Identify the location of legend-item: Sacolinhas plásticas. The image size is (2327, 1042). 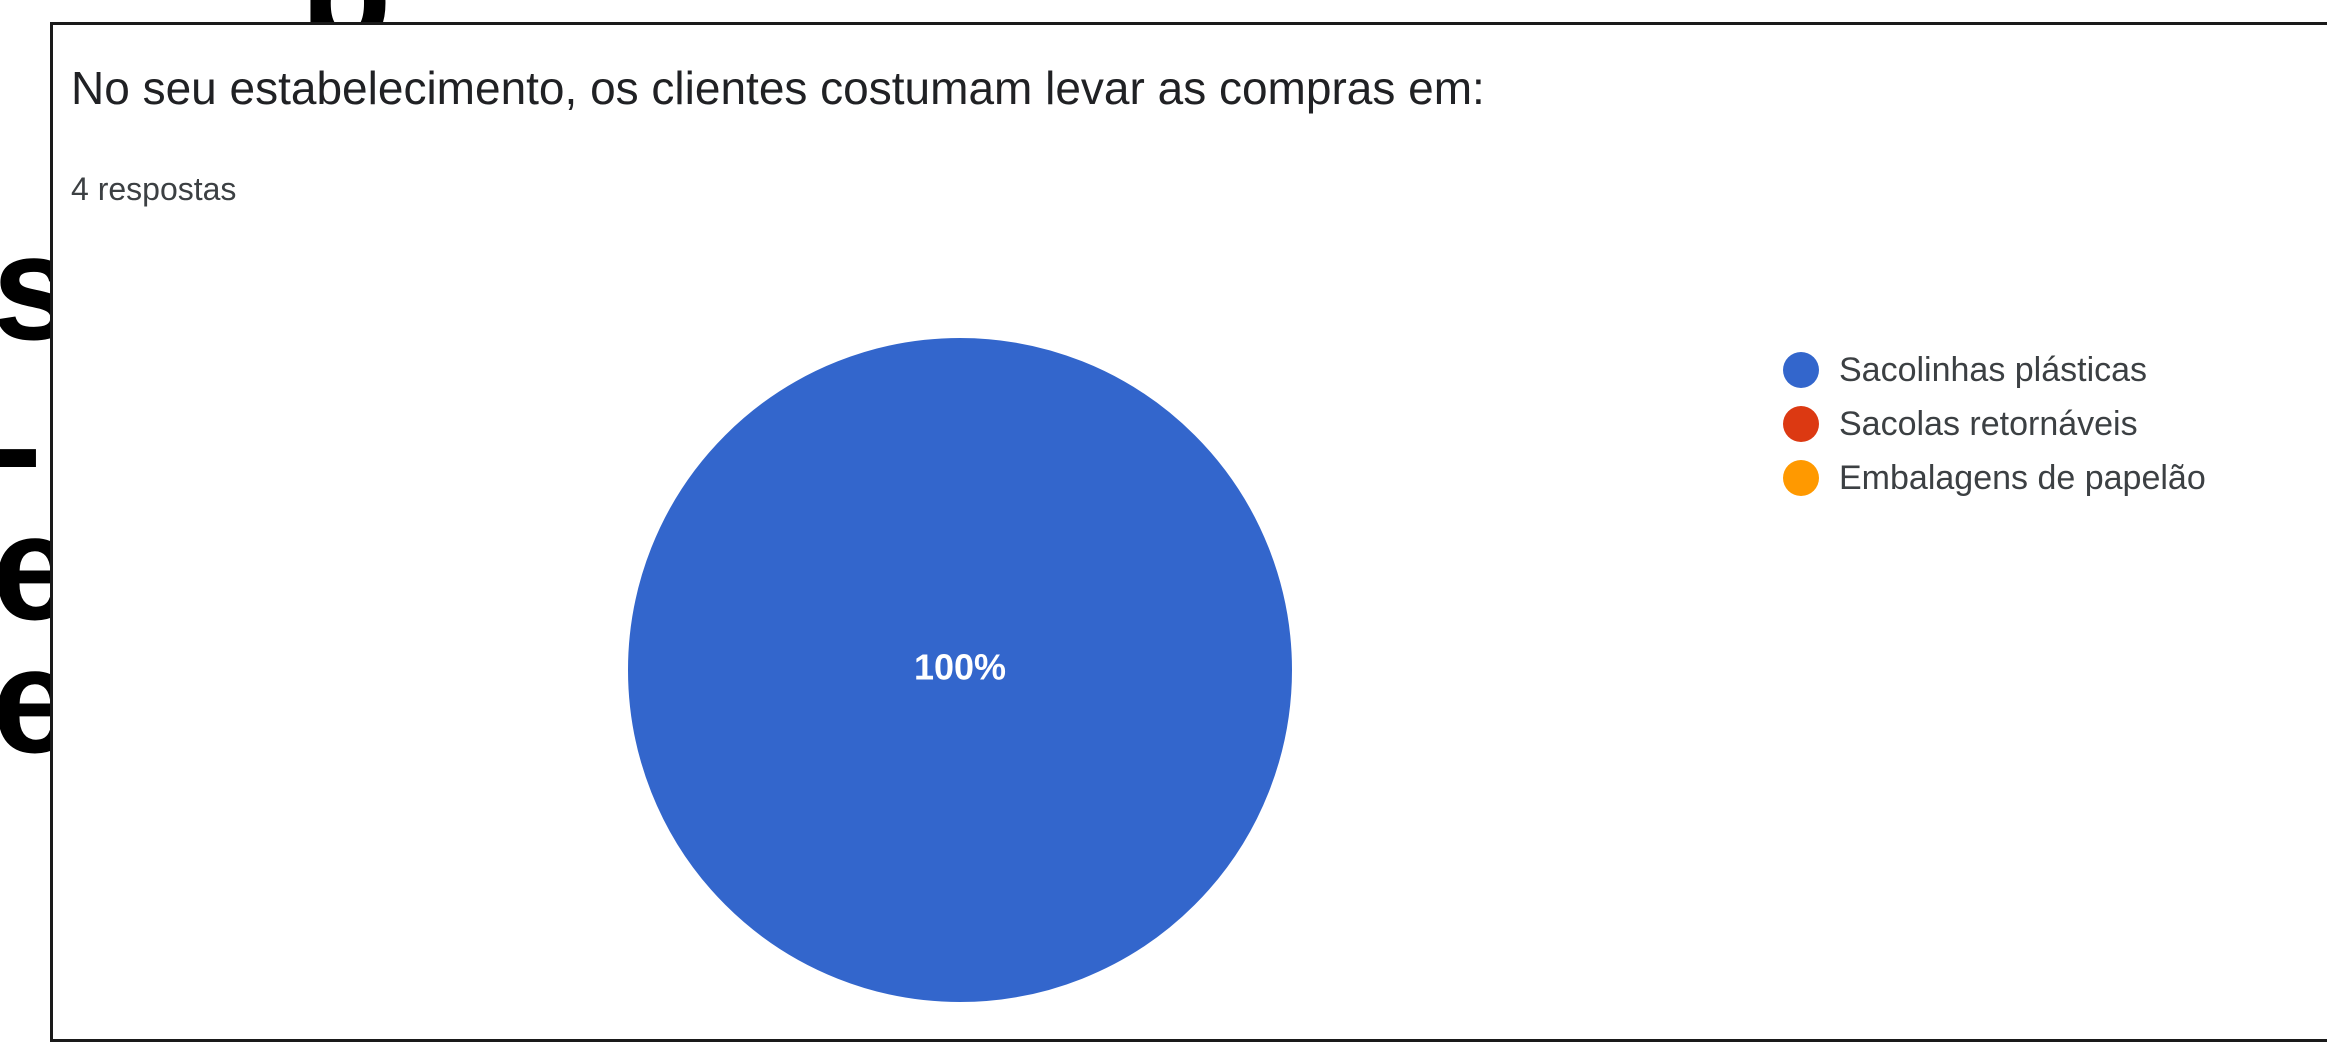
(1994, 370).